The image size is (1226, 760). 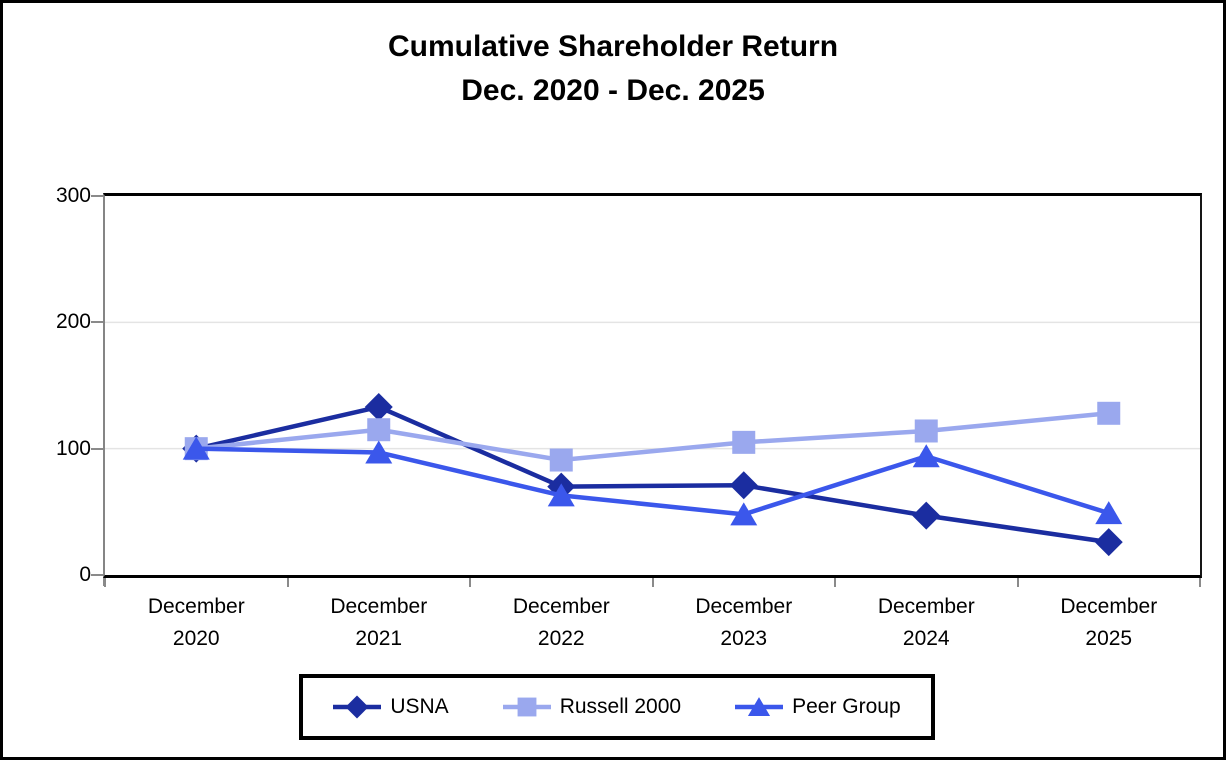 What do you see at coordinates (744, 622) in the screenshot?
I see `x-axis-label-2023: December 2023` at bounding box center [744, 622].